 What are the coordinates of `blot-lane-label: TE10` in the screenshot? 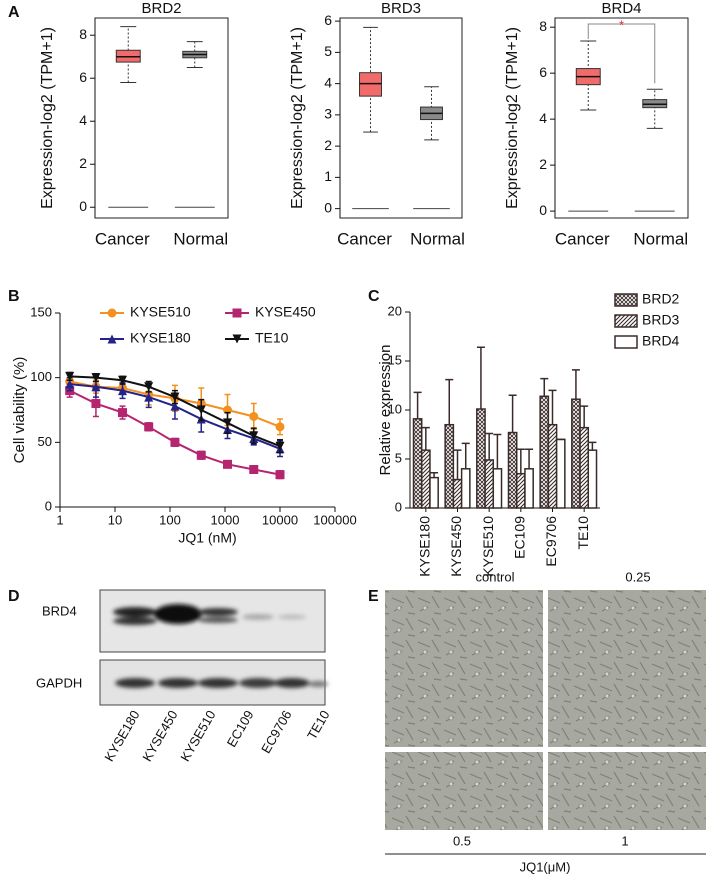 It's located at (318, 725).